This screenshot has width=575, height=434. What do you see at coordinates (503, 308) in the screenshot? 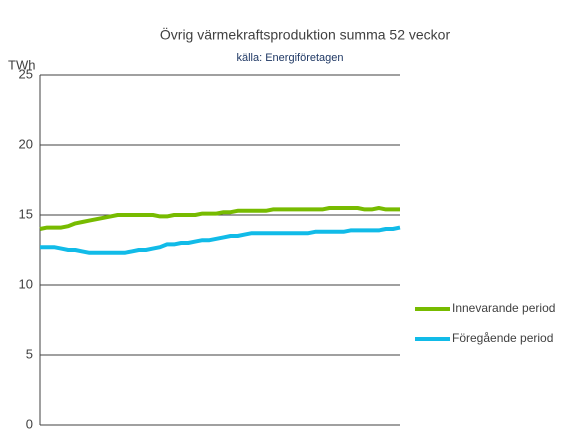
I see `legend-label: Innevarande period` at bounding box center [503, 308].